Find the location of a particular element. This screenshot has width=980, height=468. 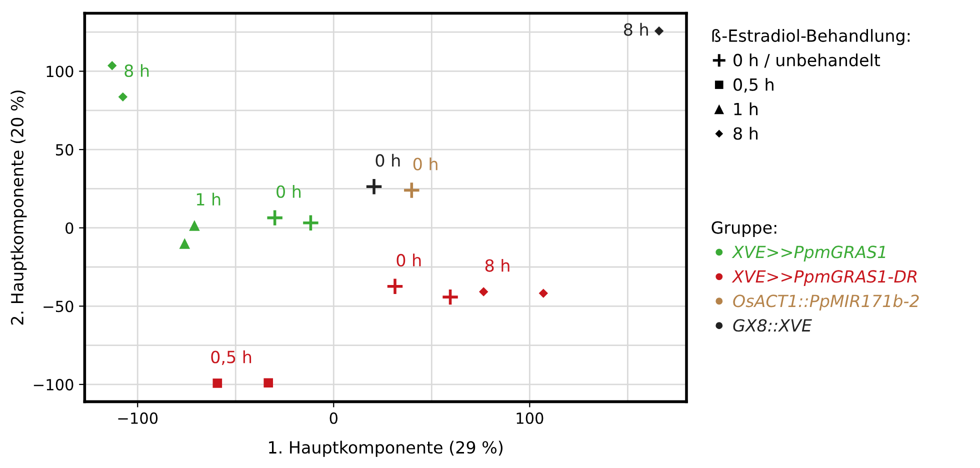

y-tick-label: 0 is located at coordinates (70, 228).